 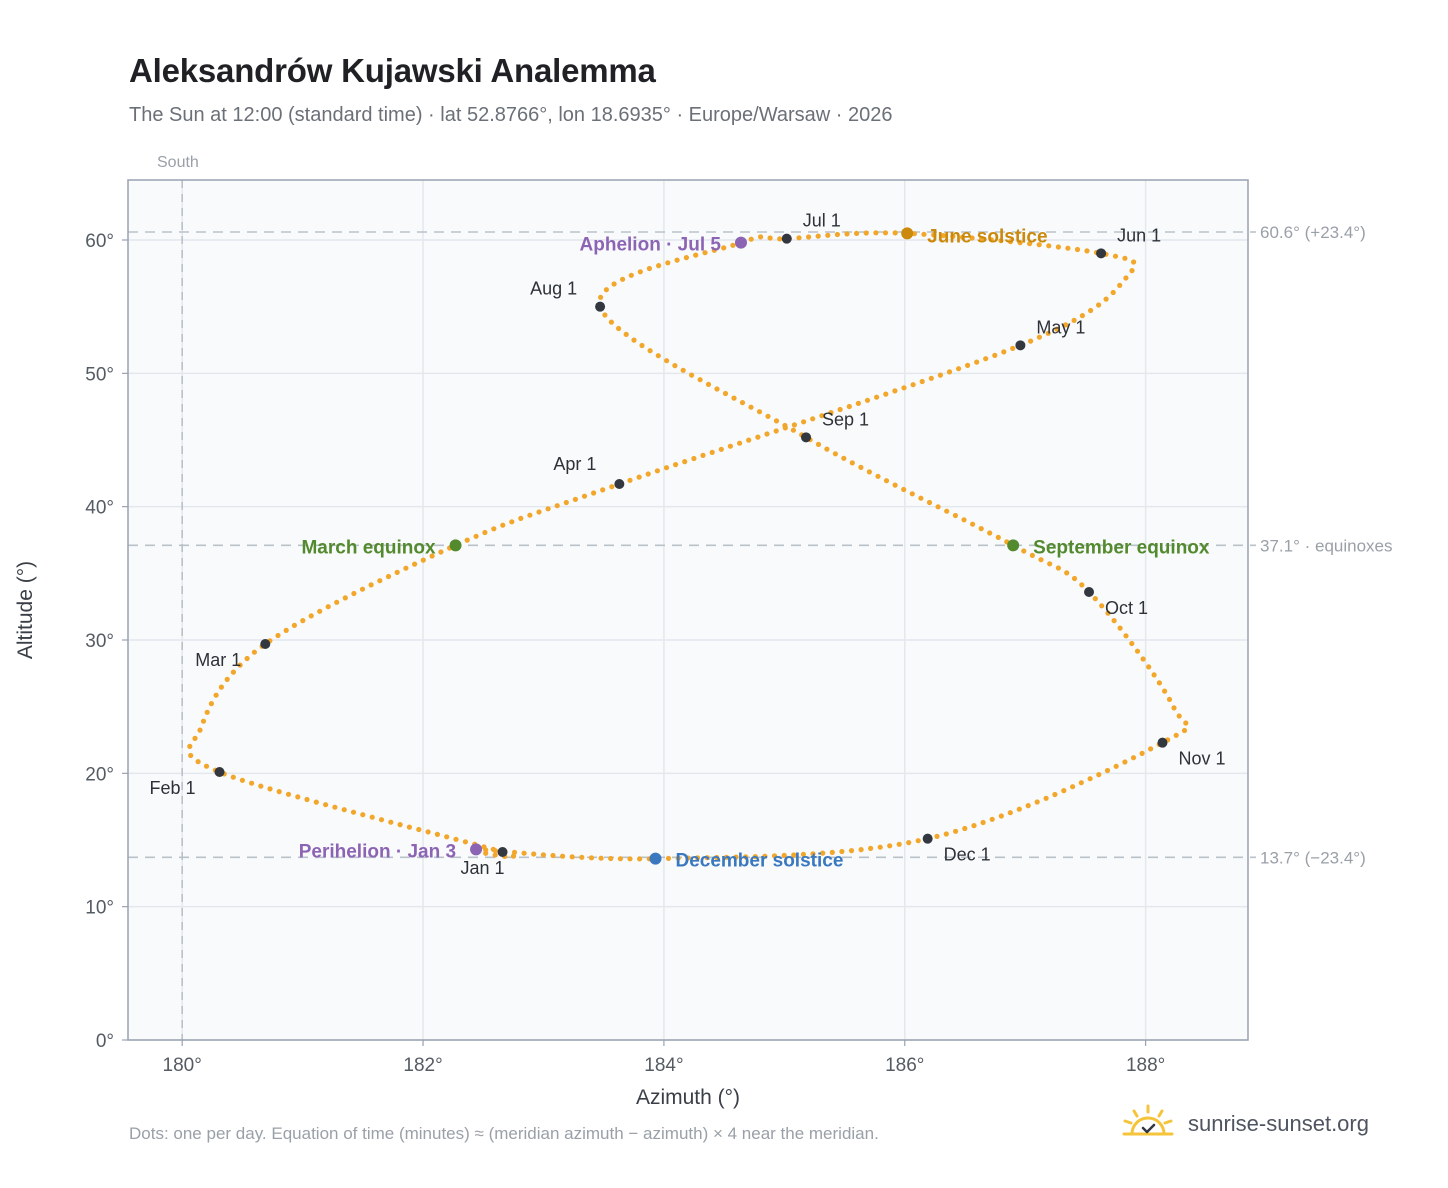 What do you see at coordinates (99, 374) in the screenshot?
I see `y-tick-label: 50°` at bounding box center [99, 374].